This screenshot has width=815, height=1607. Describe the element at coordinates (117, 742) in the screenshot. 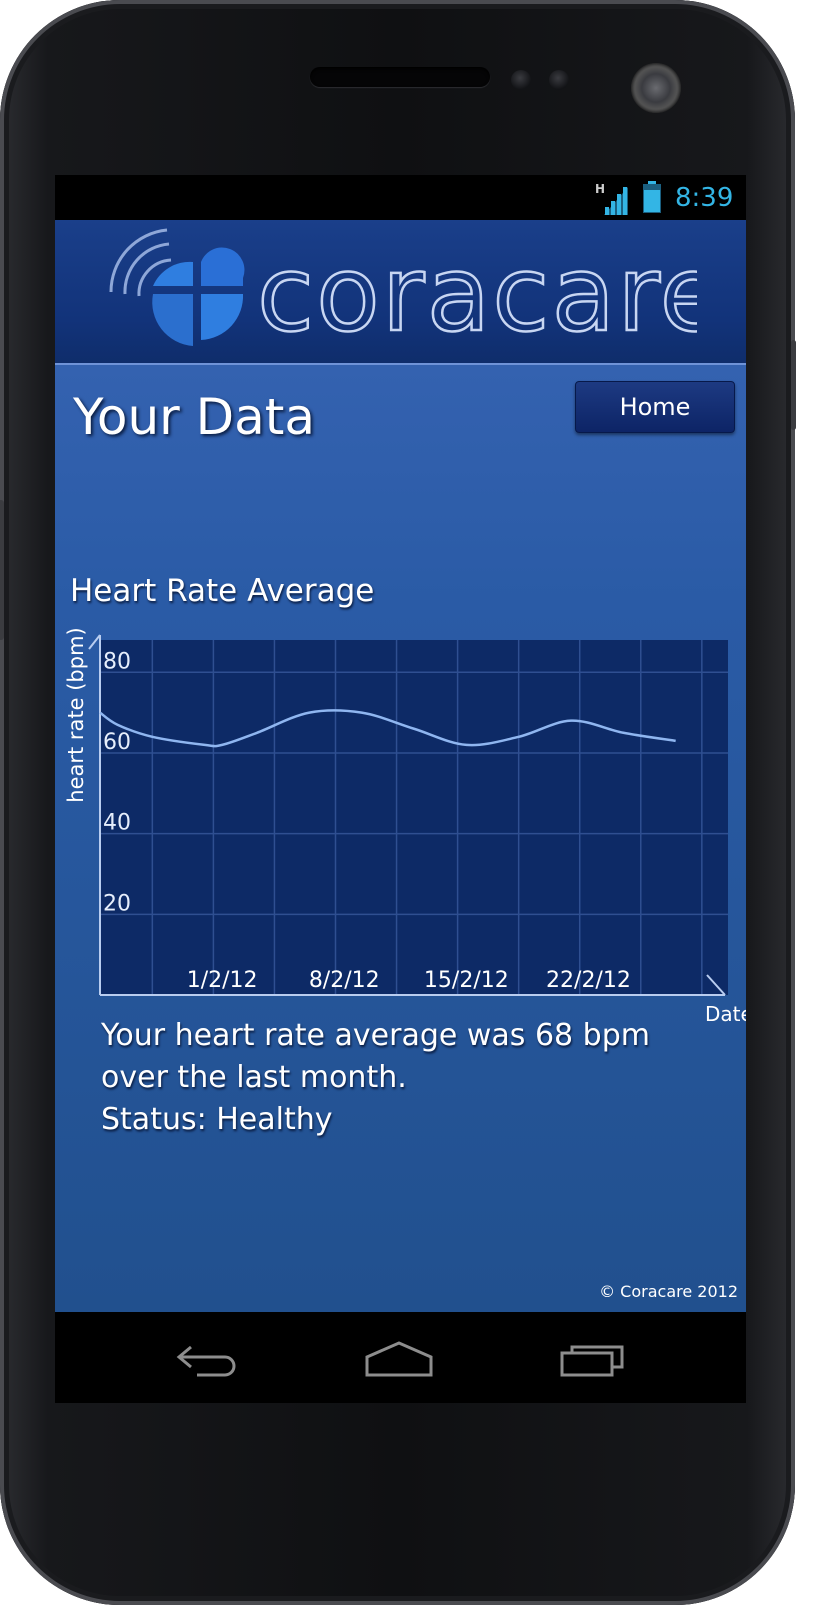

I see `y-tick-label-1: 60` at that location.